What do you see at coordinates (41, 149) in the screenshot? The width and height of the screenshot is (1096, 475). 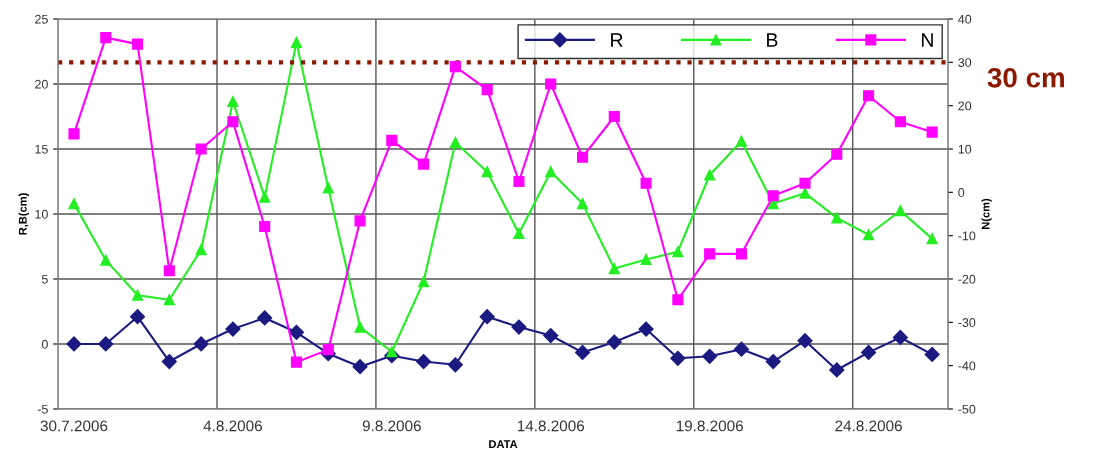 I see `y-tick-label: 15` at bounding box center [41, 149].